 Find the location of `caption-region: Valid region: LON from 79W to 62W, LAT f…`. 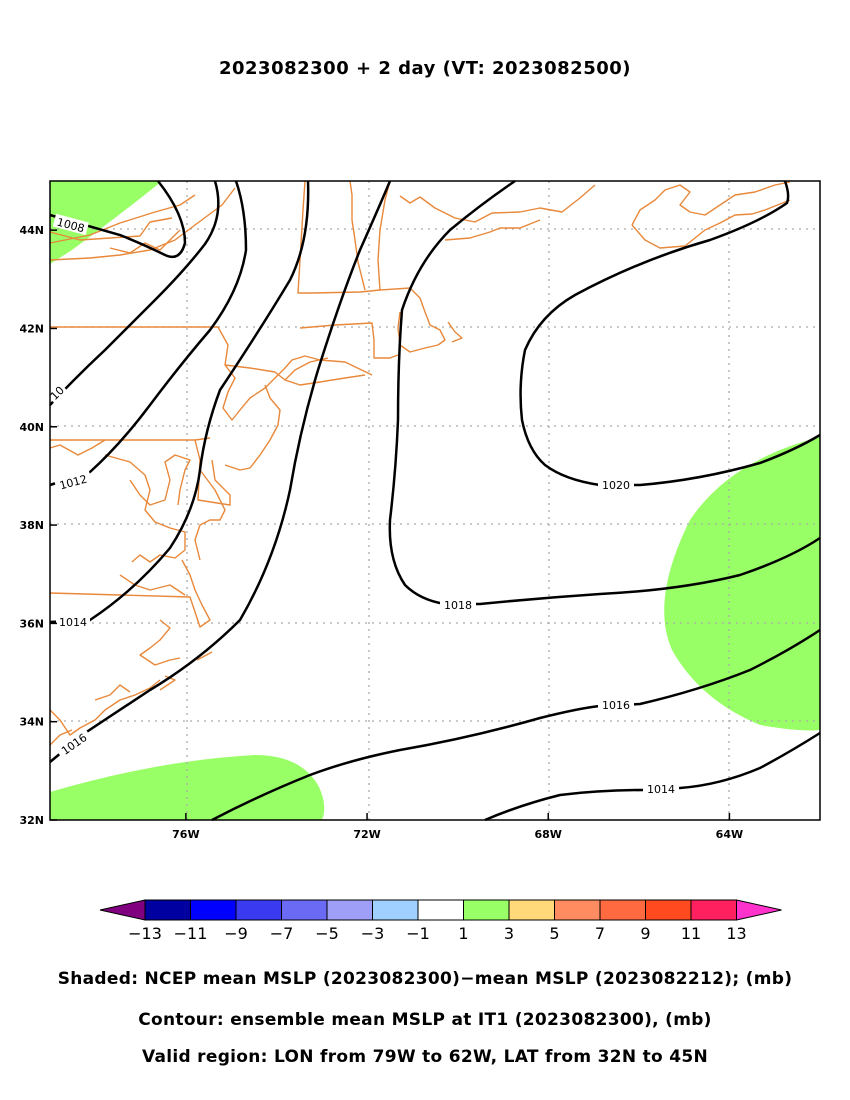

caption-region: Valid region: LON from 79W to 62W, LAT f… is located at coordinates (425, 1057).